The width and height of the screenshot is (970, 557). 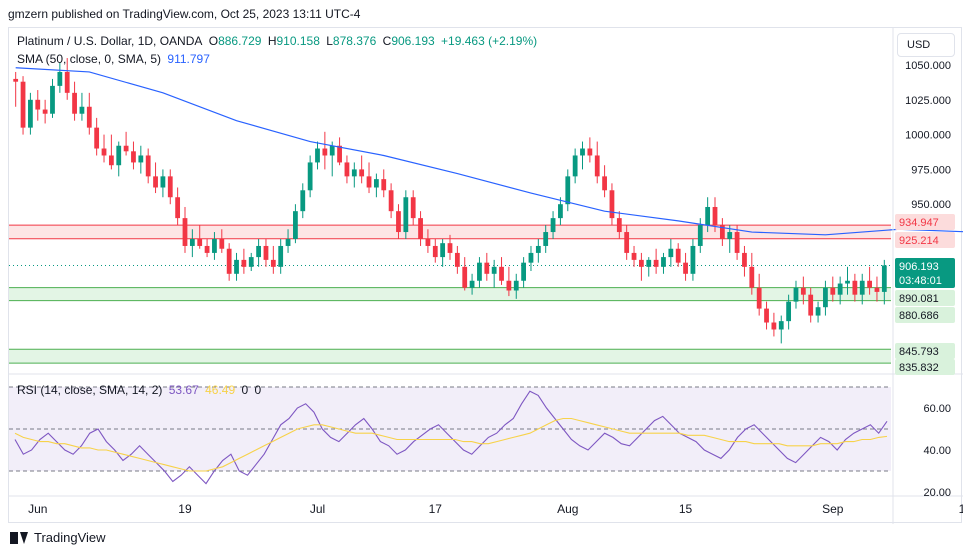 I want to click on rsi-ma-line, so click(x=451, y=444).